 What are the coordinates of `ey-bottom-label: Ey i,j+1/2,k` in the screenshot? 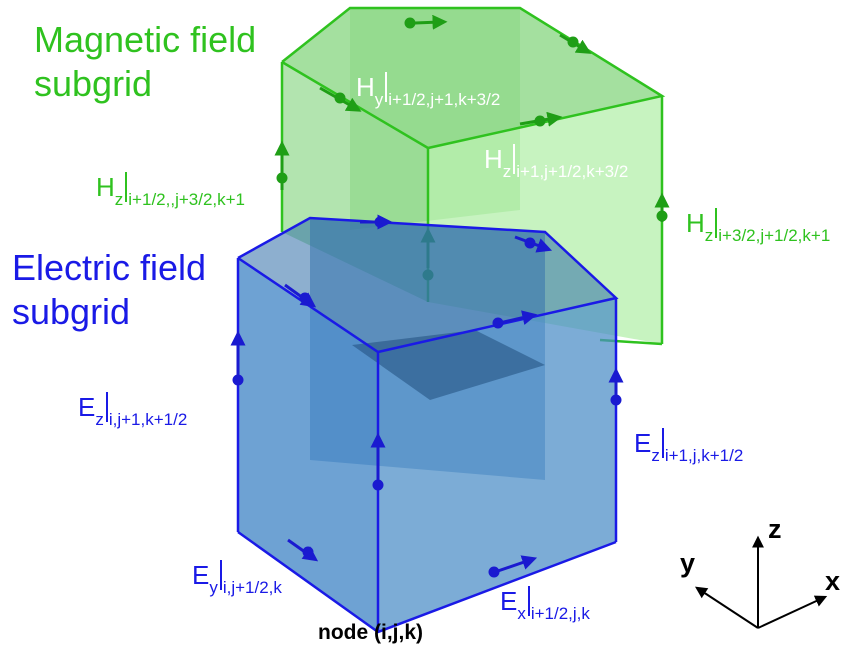 It's located at (237, 578).